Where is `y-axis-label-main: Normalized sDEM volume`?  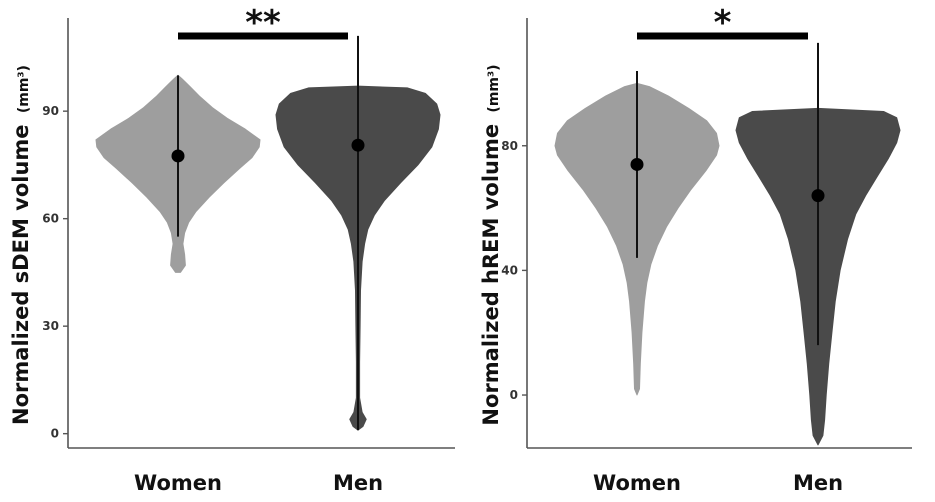 y-axis-label-main: Normalized sDEM volume is located at coordinates (21, 271).